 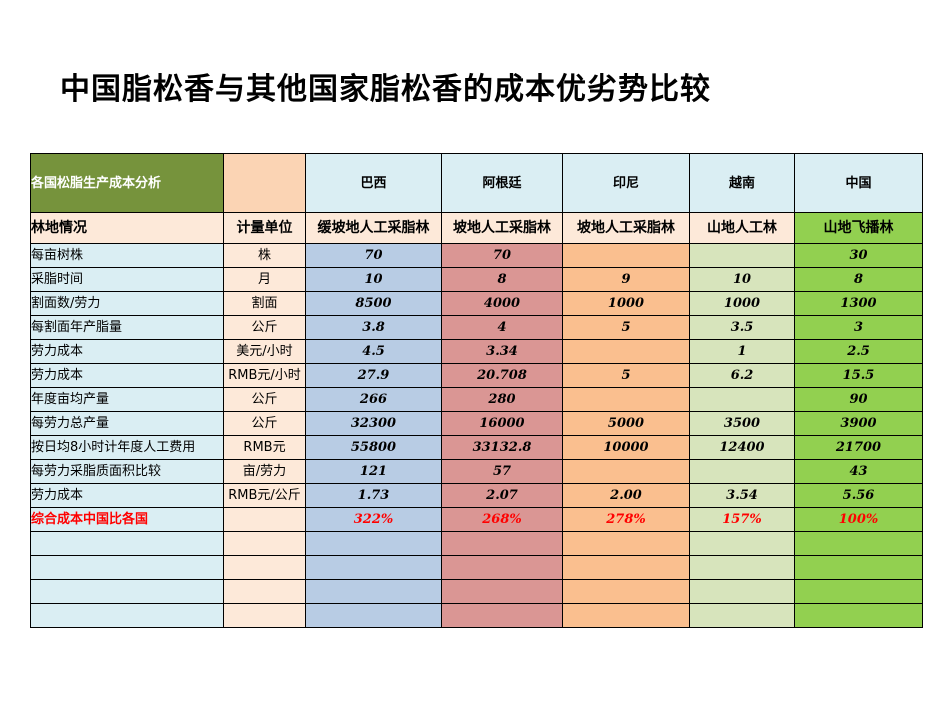 What do you see at coordinates (373, 375) in the screenshot?
I see `cell-value: 27.9` at bounding box center [373, 375].